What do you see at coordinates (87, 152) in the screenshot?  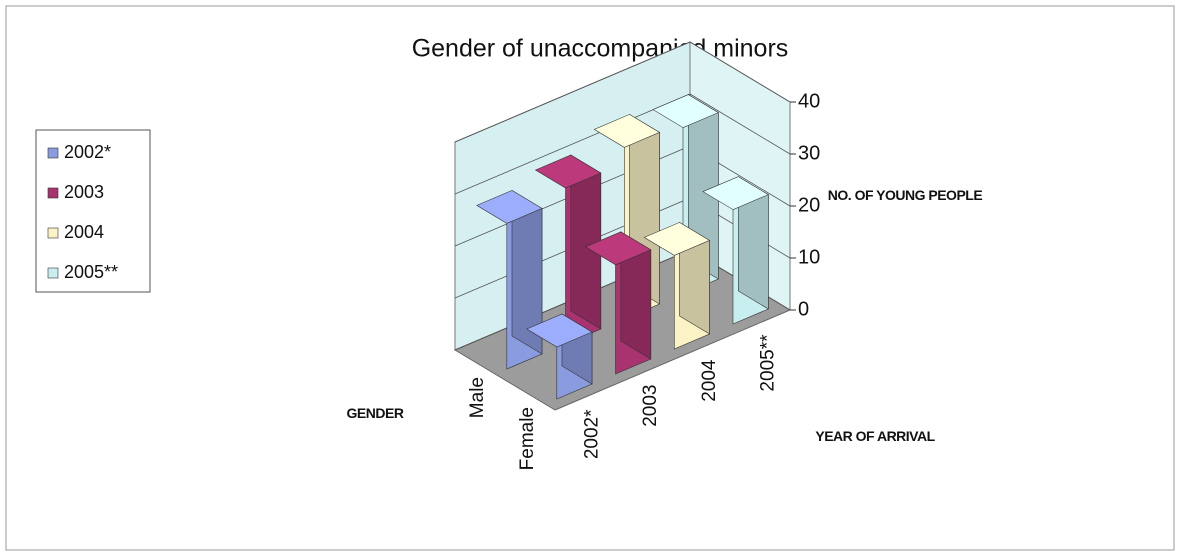 I see `legend-label: 2002*` at bounding box center [87, 152].